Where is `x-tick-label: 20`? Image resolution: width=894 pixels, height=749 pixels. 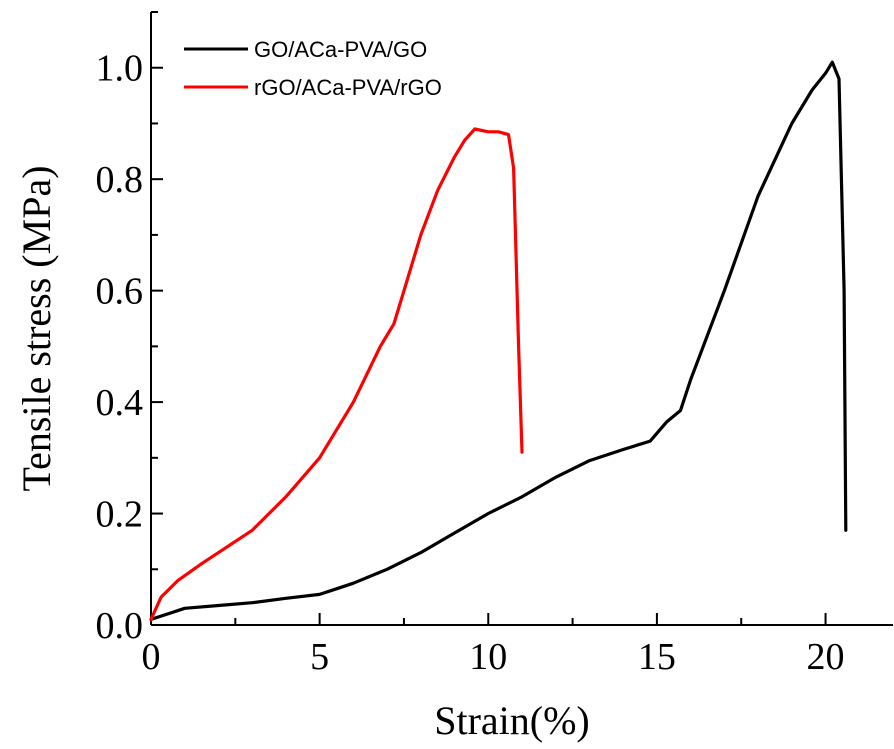
x-tick-label: 20 is located at coordinates (826, 657).